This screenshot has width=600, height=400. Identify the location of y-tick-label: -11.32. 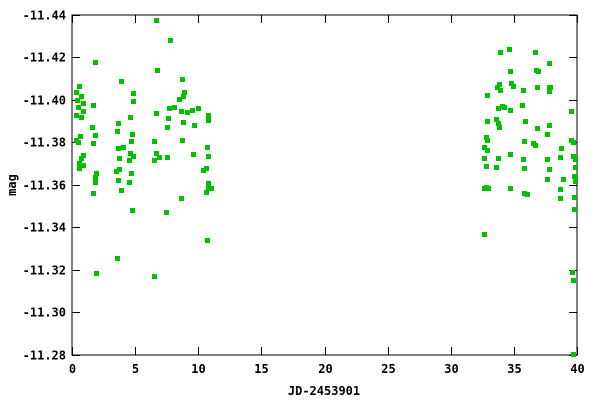
(44, 271).